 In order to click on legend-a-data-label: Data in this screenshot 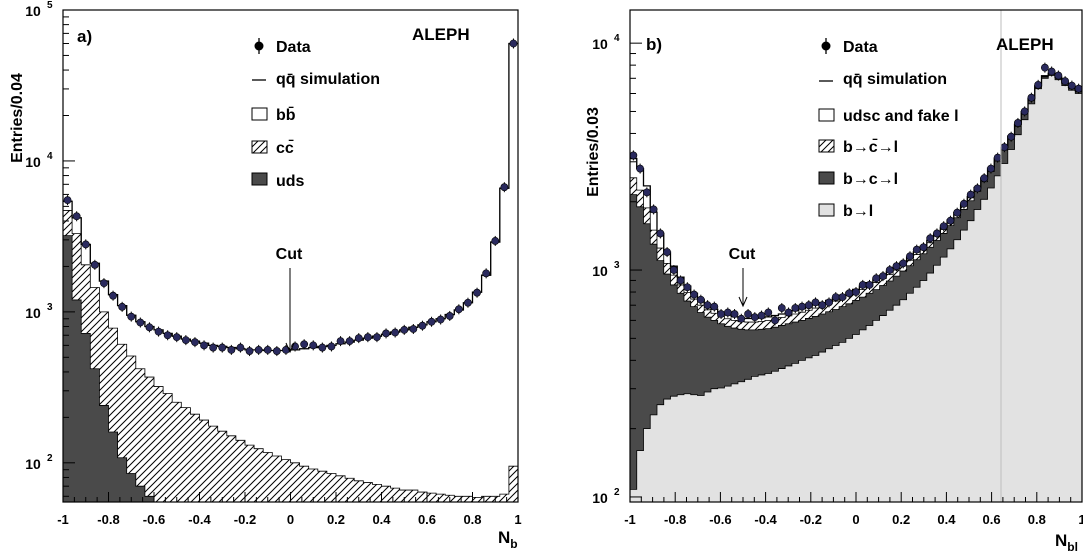, I will do `click(293, 47)`.